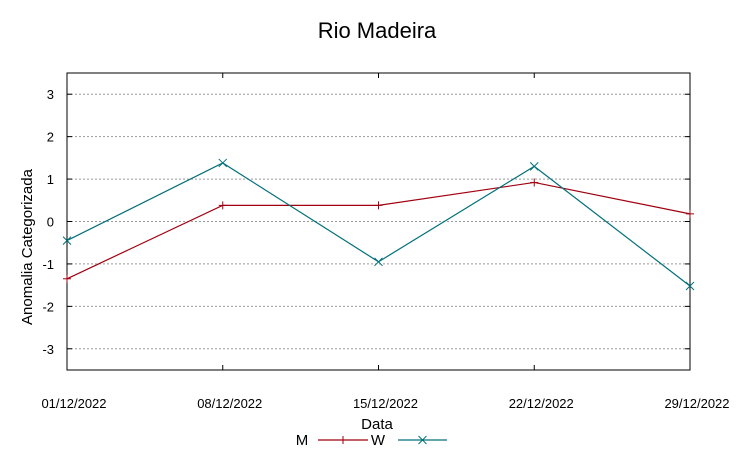  I want to click on legend-marker-M, so click(343, 440).